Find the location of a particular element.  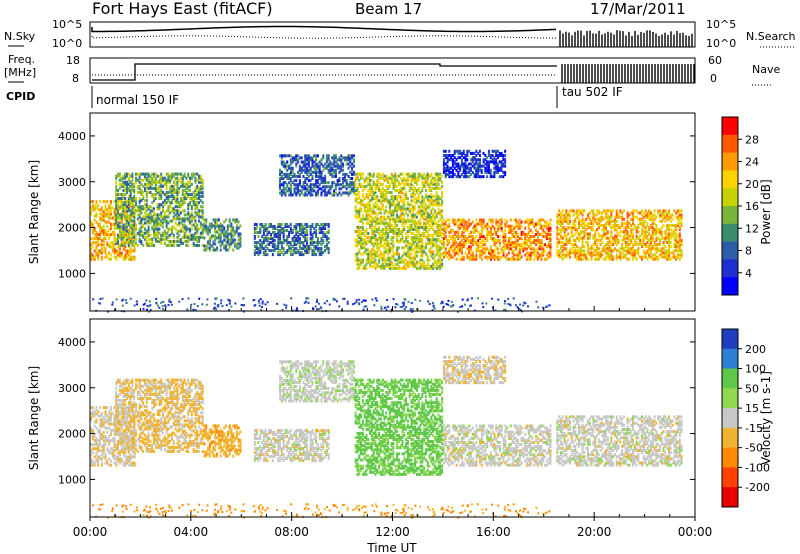

beam-label: Beam 17 is located at coordinates (388, 9).